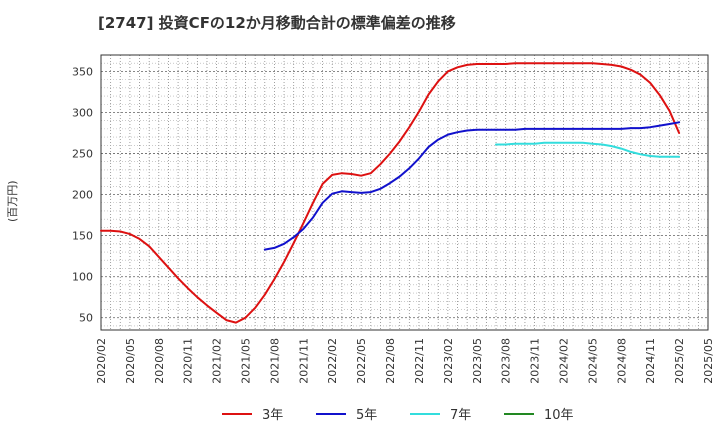  I want to click on x-tick-label: 2023/02, so click(448, 361).